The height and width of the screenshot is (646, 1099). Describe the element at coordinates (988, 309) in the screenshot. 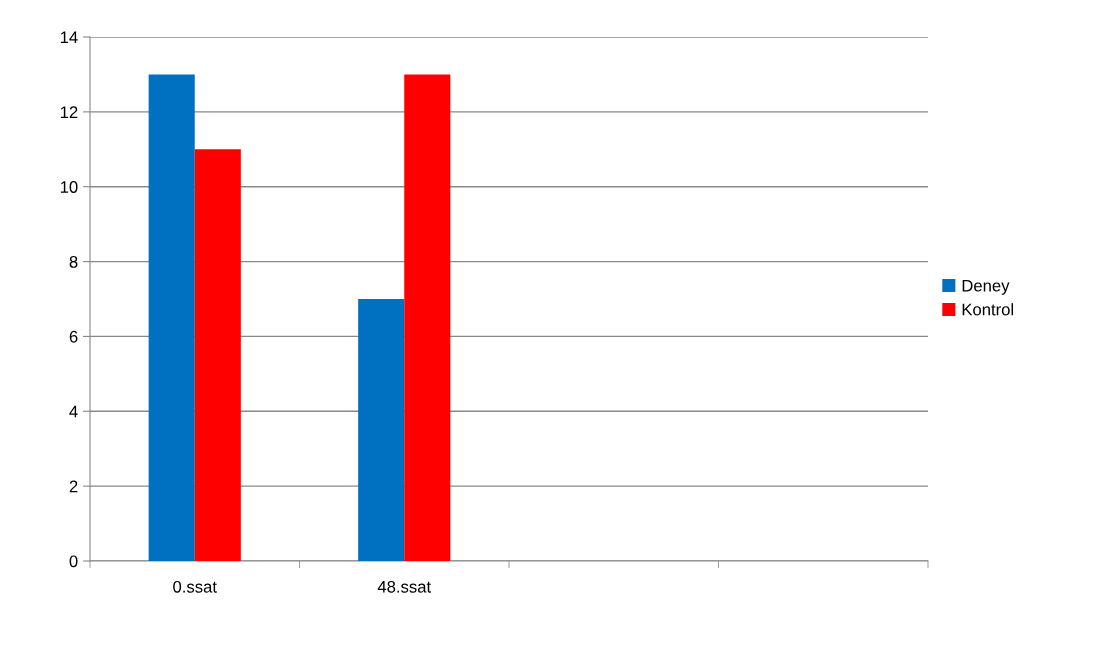

I see `legend-label: Kontrol` at that location.